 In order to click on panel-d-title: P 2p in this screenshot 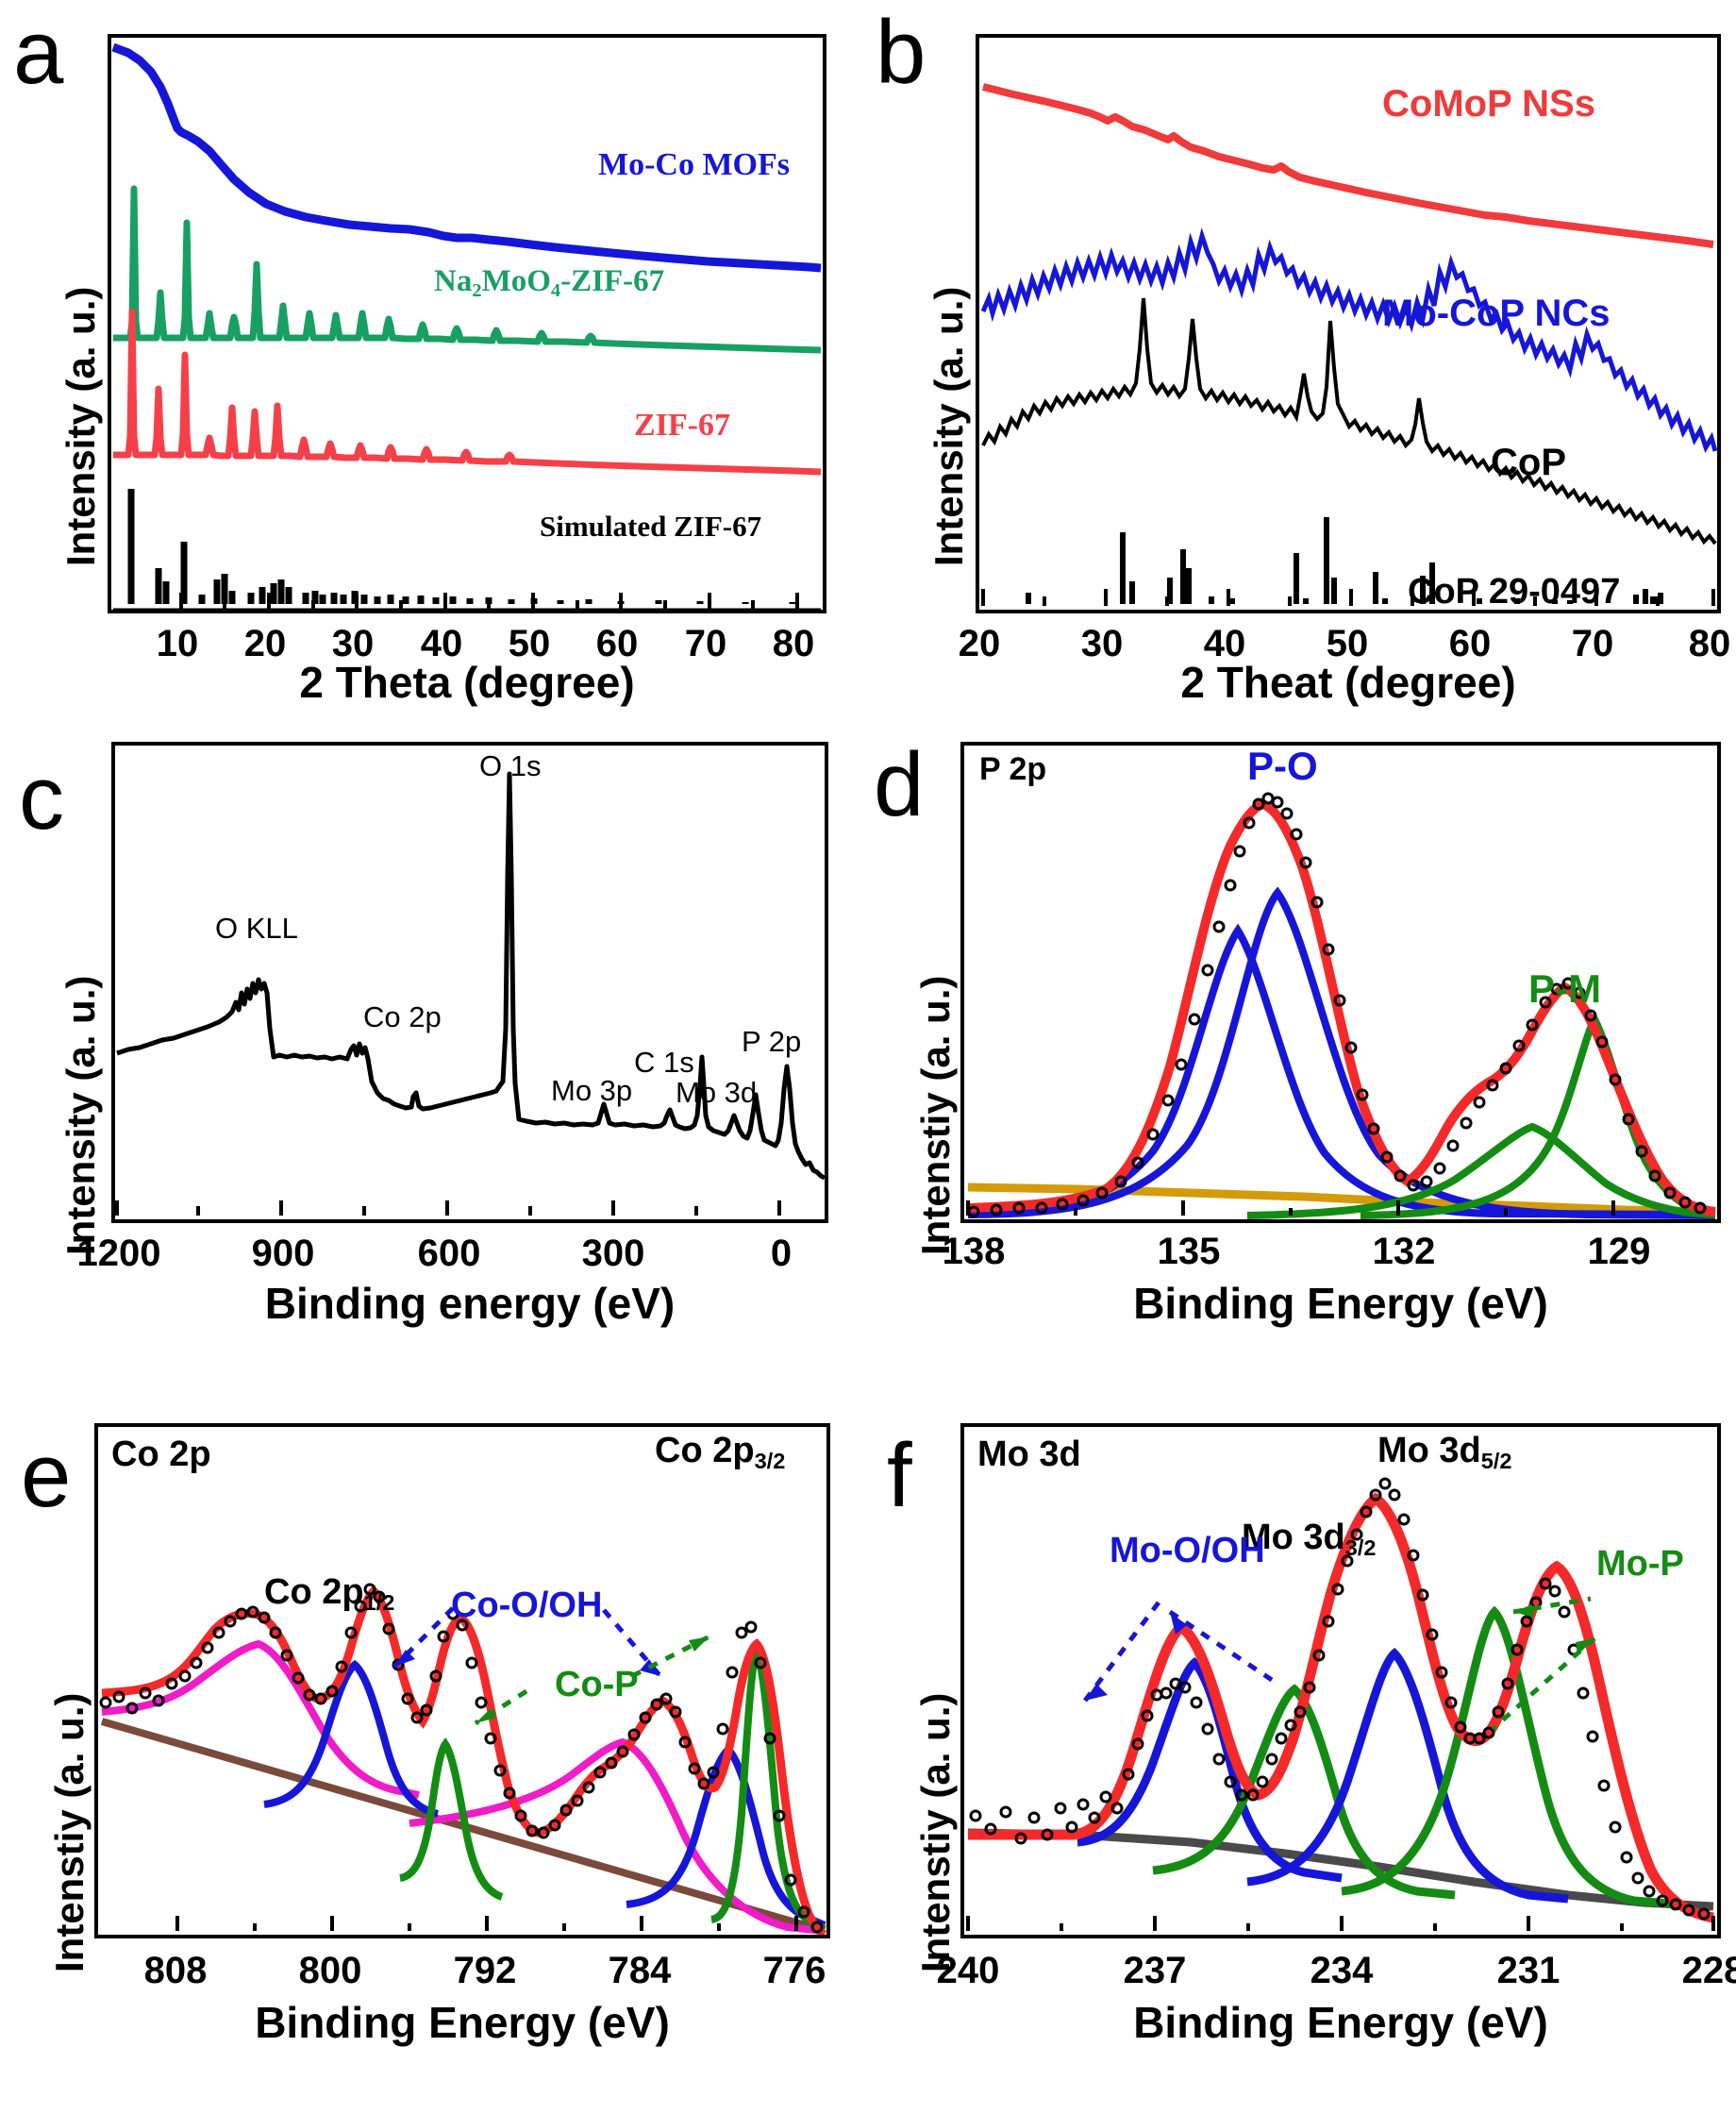, I will do `click(1013, 769)`.